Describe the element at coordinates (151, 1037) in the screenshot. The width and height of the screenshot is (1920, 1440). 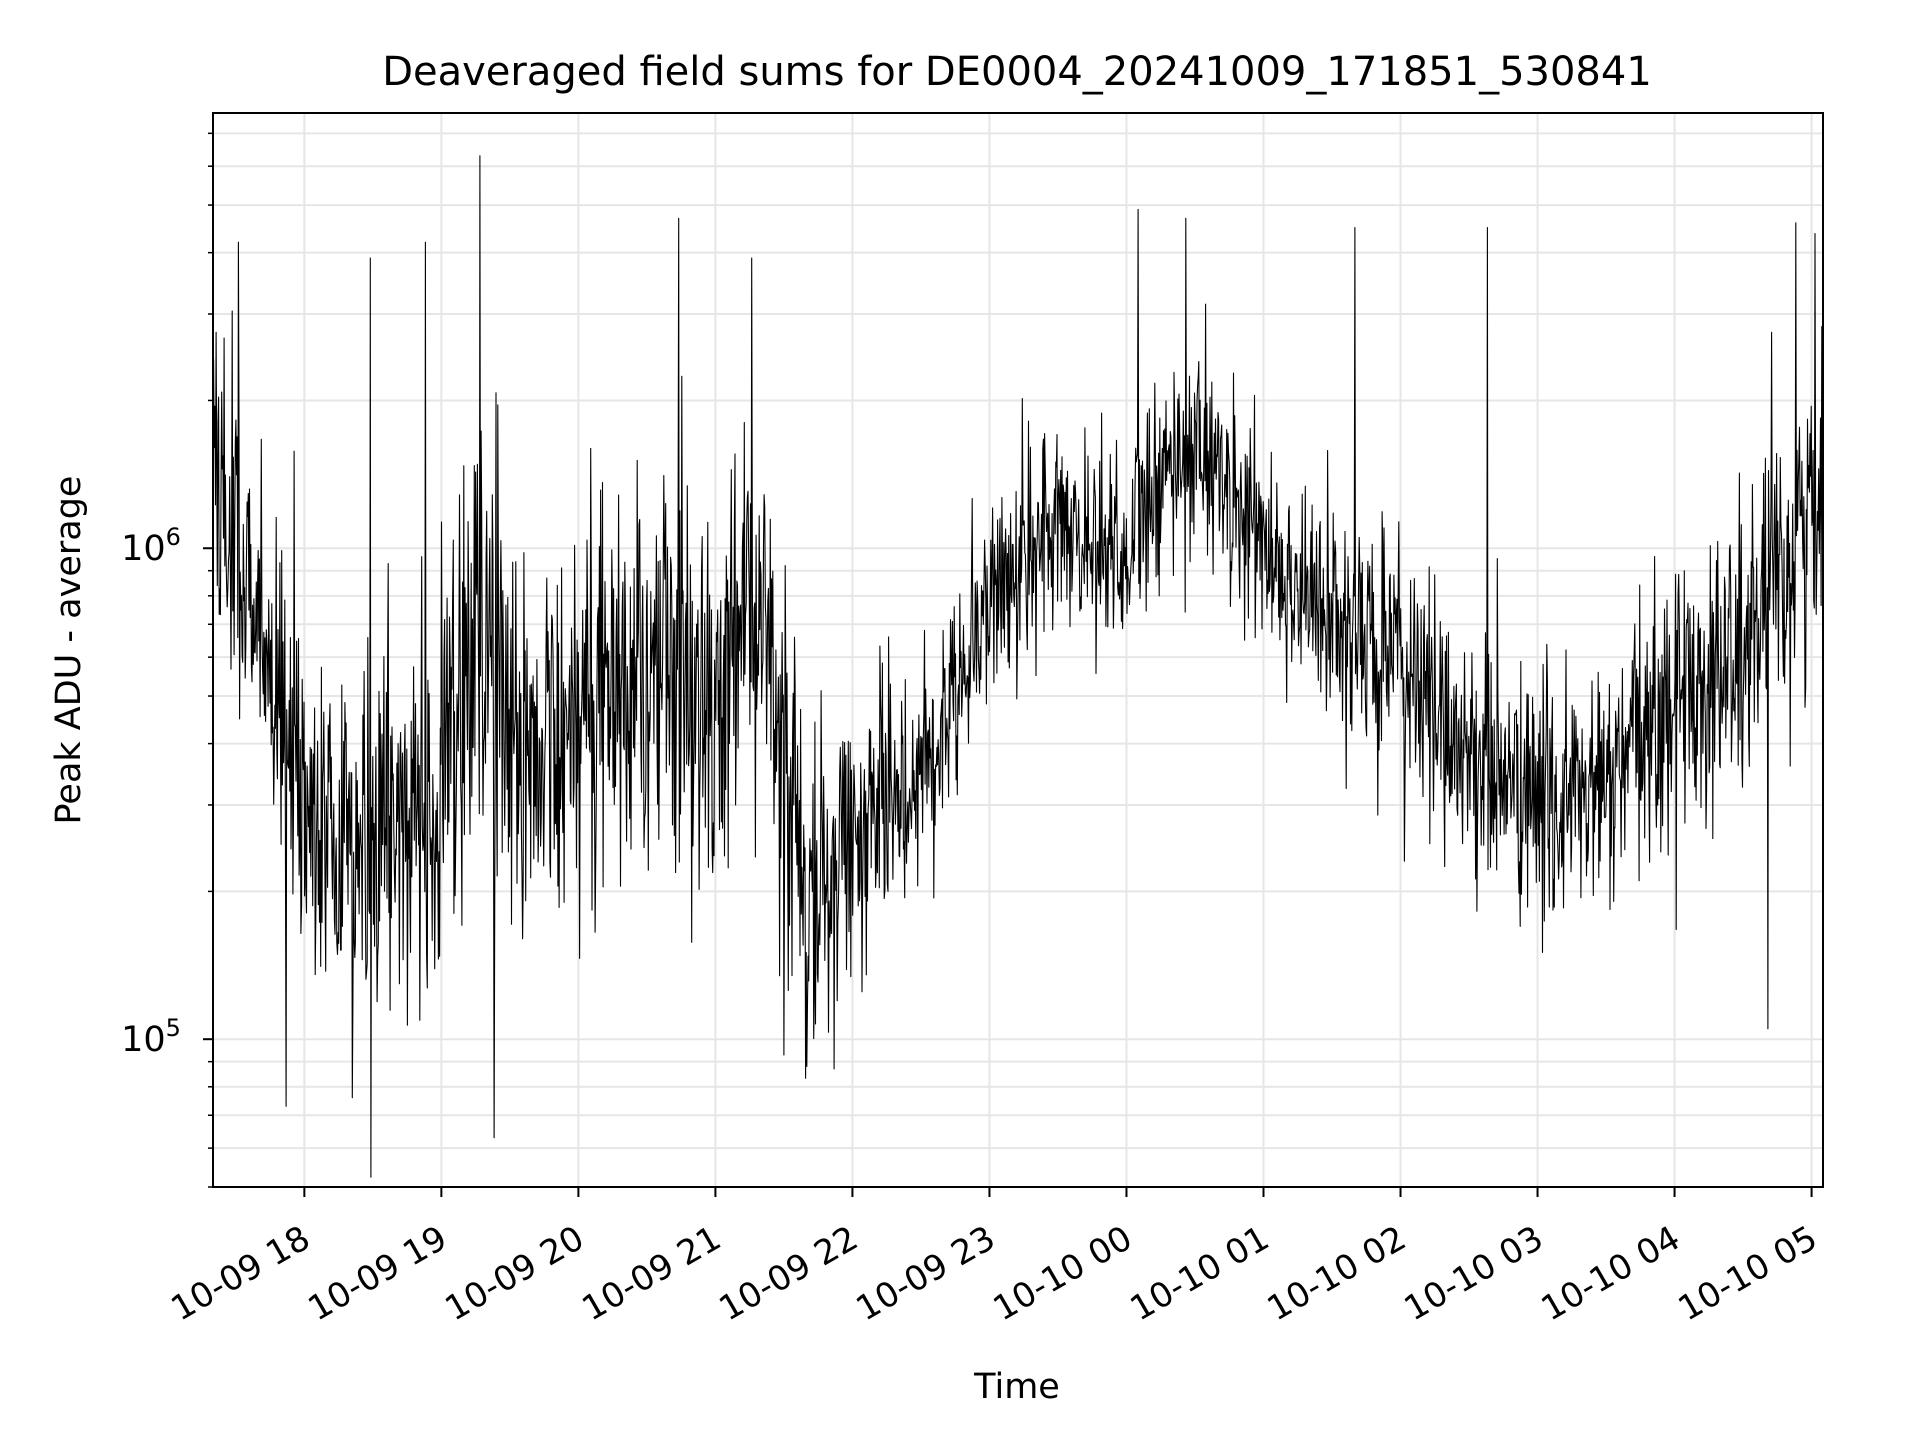
I see `y-tick-label: 10⁵` at that location.